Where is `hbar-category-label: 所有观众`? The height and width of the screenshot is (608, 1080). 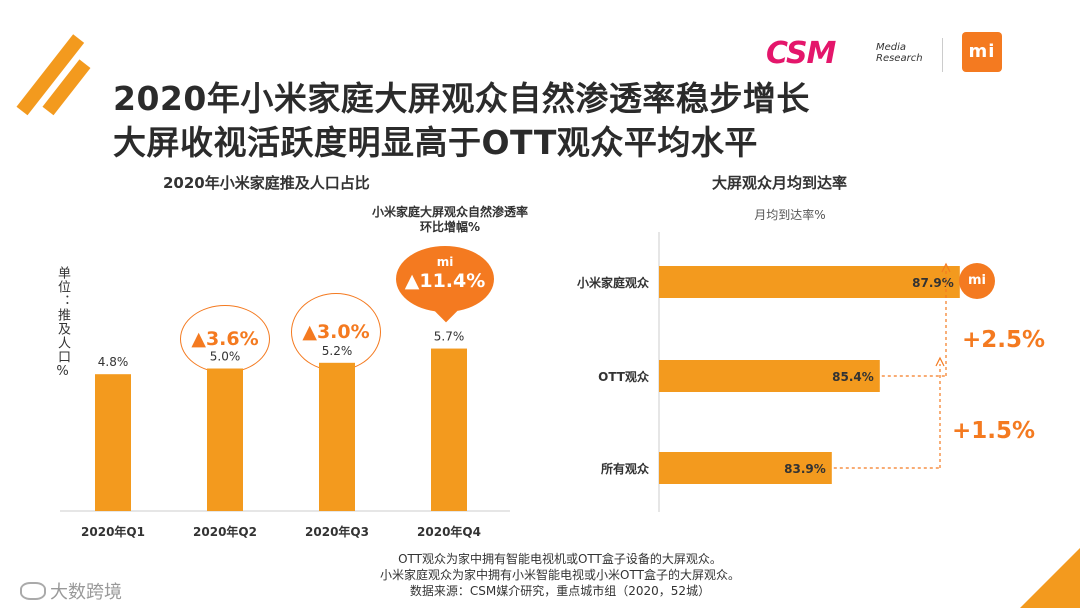 hbar-category-label: 所有观众 is located at coordinates (625, 468).